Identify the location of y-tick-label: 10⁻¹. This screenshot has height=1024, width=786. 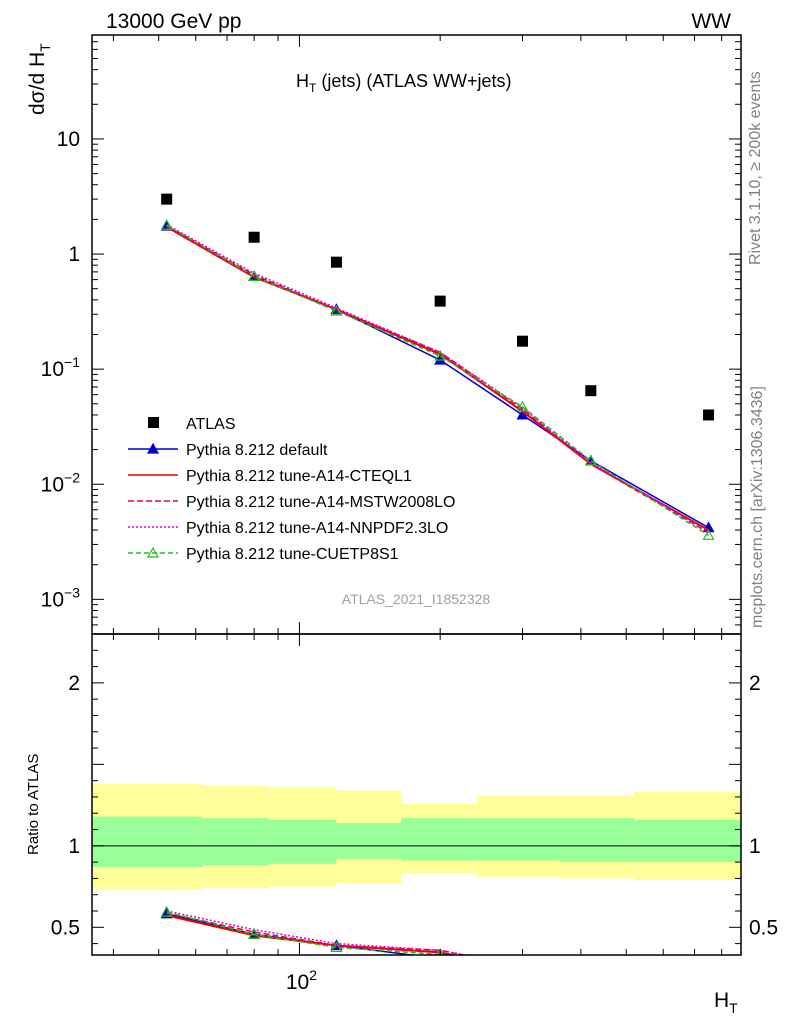
(61, 367).